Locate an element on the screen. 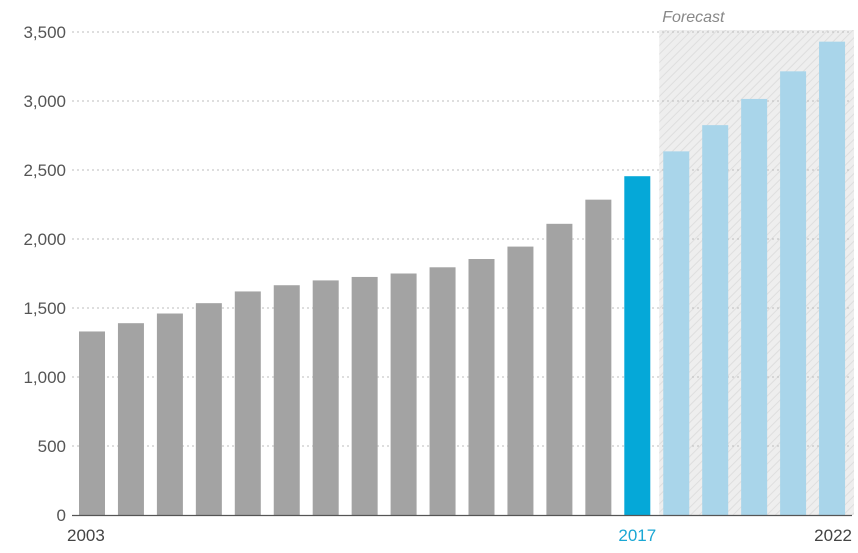 The height and width of the screenshot is (553, 858). bar-2008 is located at coordinates (287, 400).